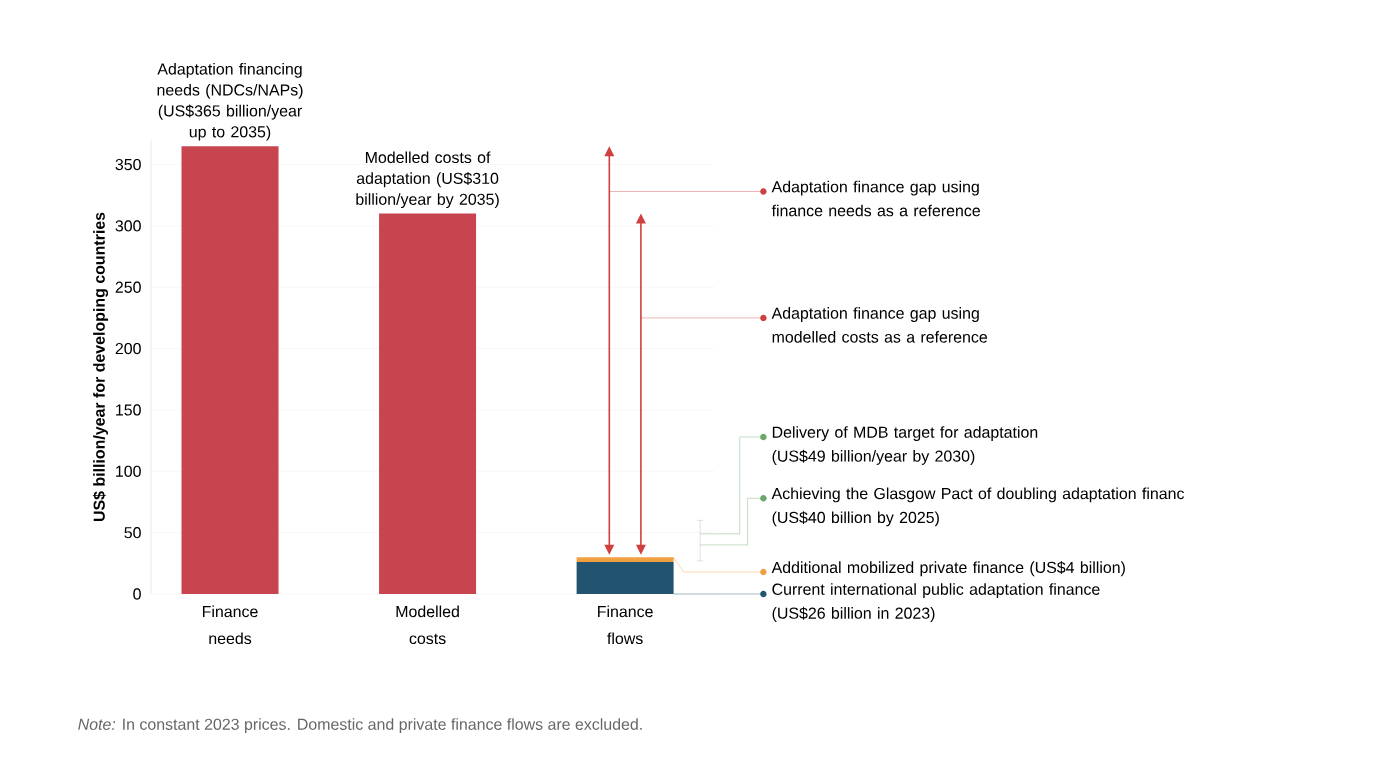 The width and height of the screenshot is (1384, 782). What do you see at coordinates (427, 625) in the screenshot?
I see `x-tick-label: Modelled costs` at bounding box center [427, 625].